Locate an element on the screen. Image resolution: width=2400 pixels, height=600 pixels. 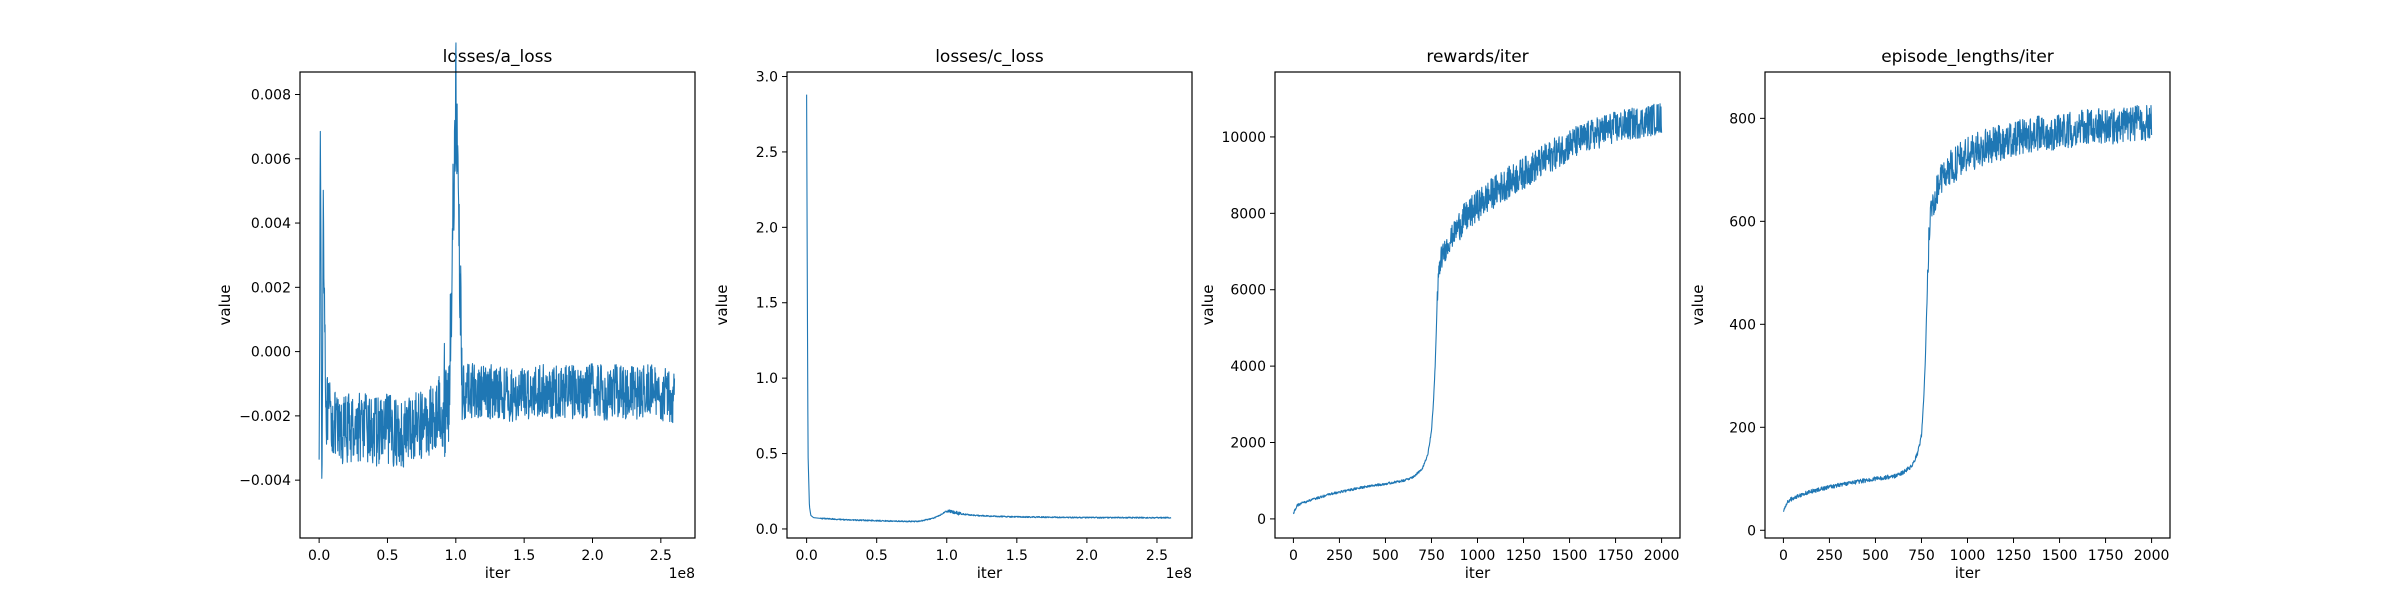
y-tick-label: 600 is located at coordinates (1742, 222).